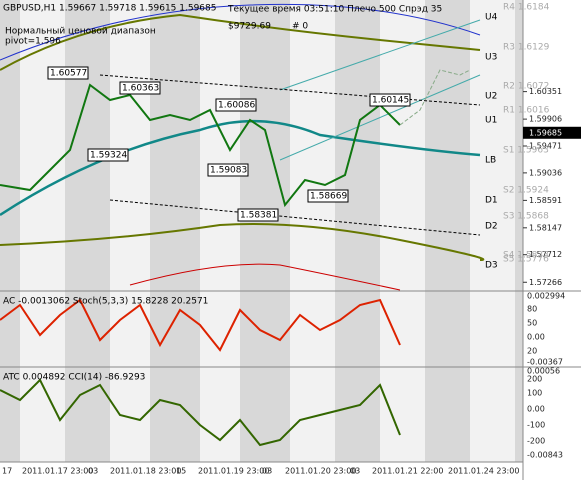 This screenshot has height=480, width=581. I want to click on price-tick-label: 1.59036, so click(545, 172).